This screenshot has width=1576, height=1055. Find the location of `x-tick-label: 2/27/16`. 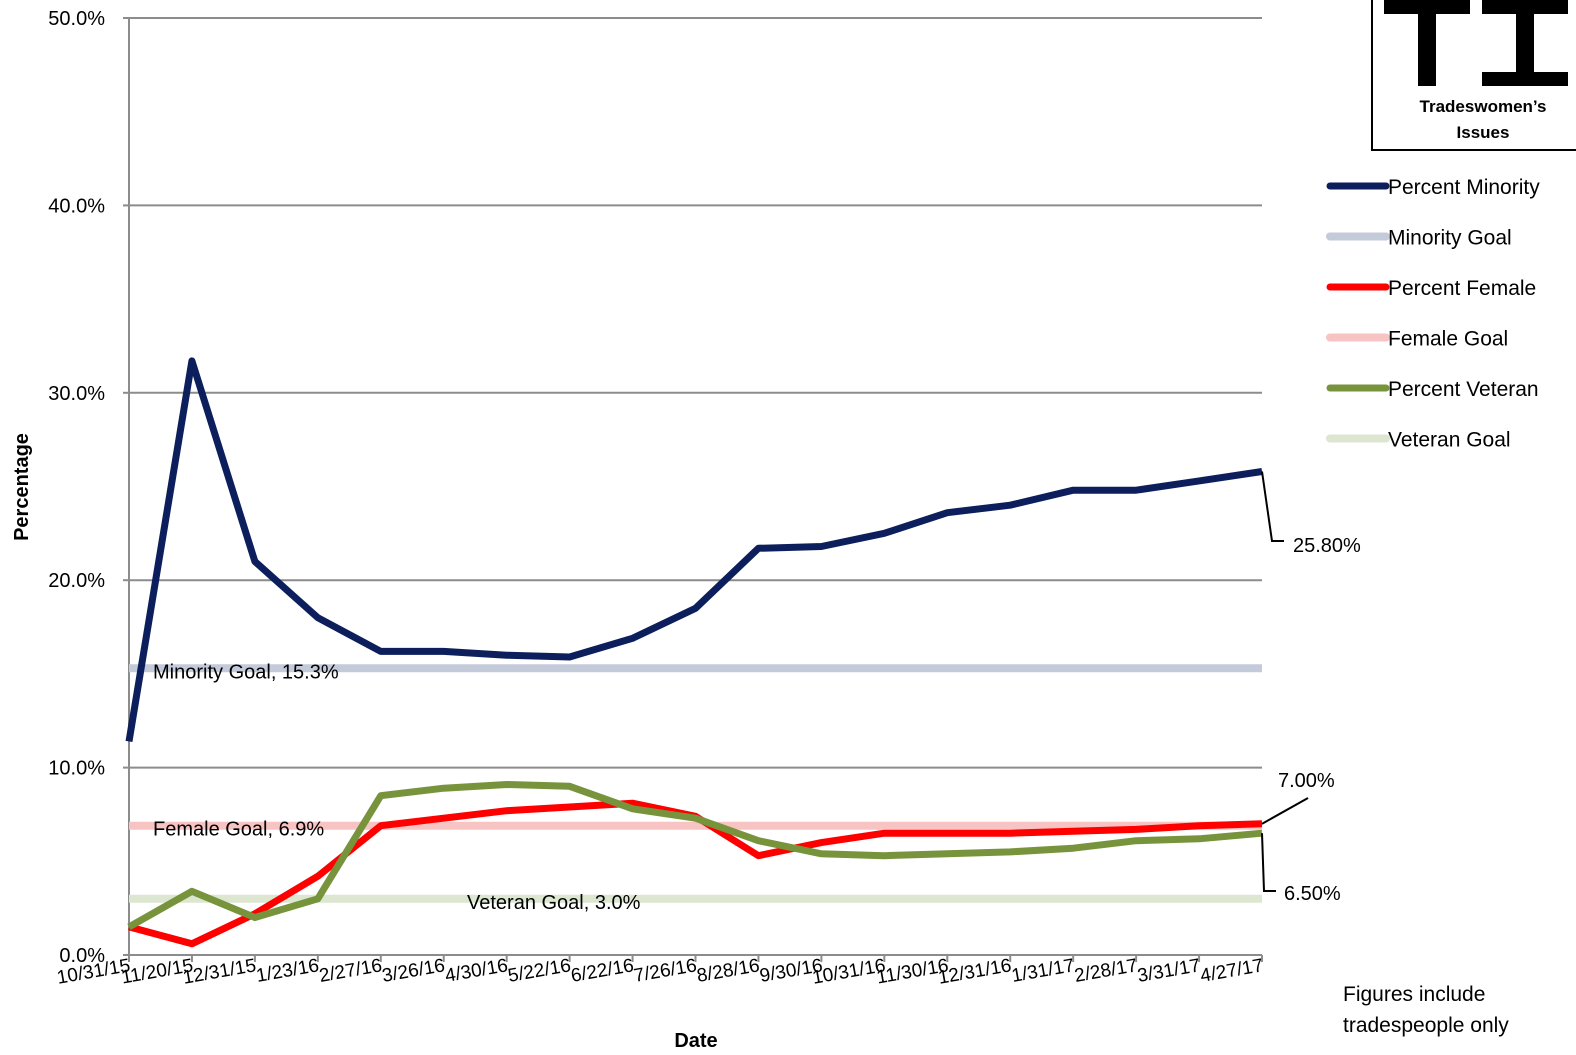

x-tick-label: 2/27/16 is located at coordinates (351, 971).